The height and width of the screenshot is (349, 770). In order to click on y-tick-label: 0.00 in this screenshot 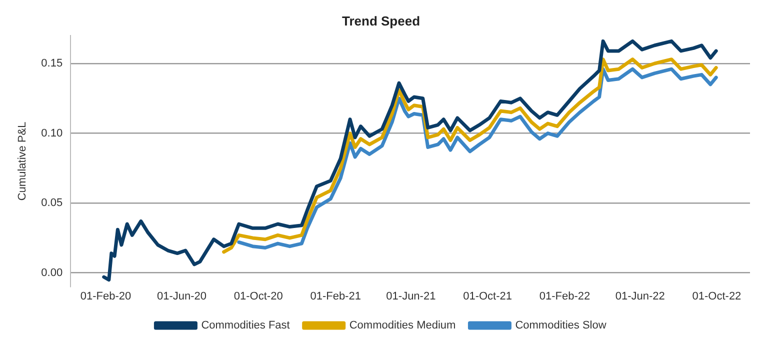, I will do `click(52, 272)`.